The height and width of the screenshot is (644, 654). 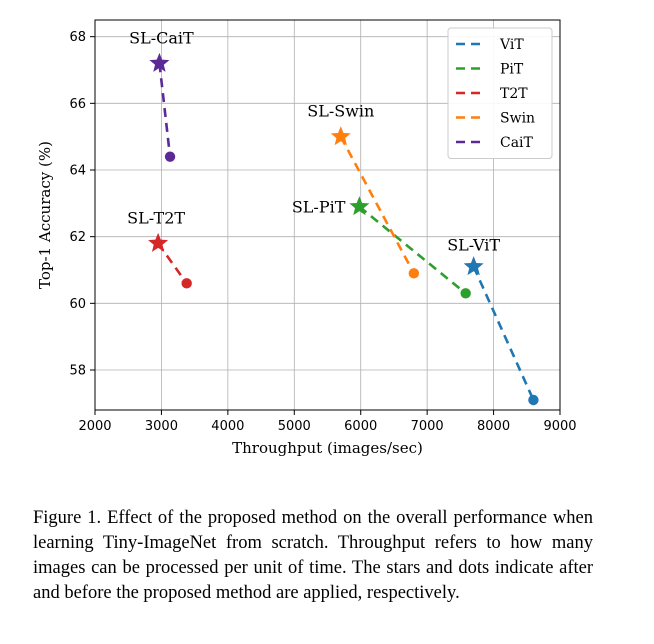 What do you see at coordinates (77, 171) in the screenshot?
I see `y-tick-label: 64` at bounding box center [77, 171].